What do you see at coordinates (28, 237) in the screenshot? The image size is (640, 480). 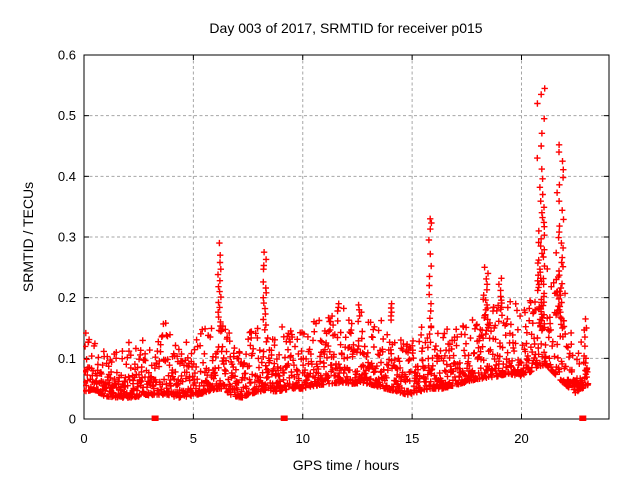 I see `y-axis-label: SRMTID / TECUs` at bounding box center [28, 237].